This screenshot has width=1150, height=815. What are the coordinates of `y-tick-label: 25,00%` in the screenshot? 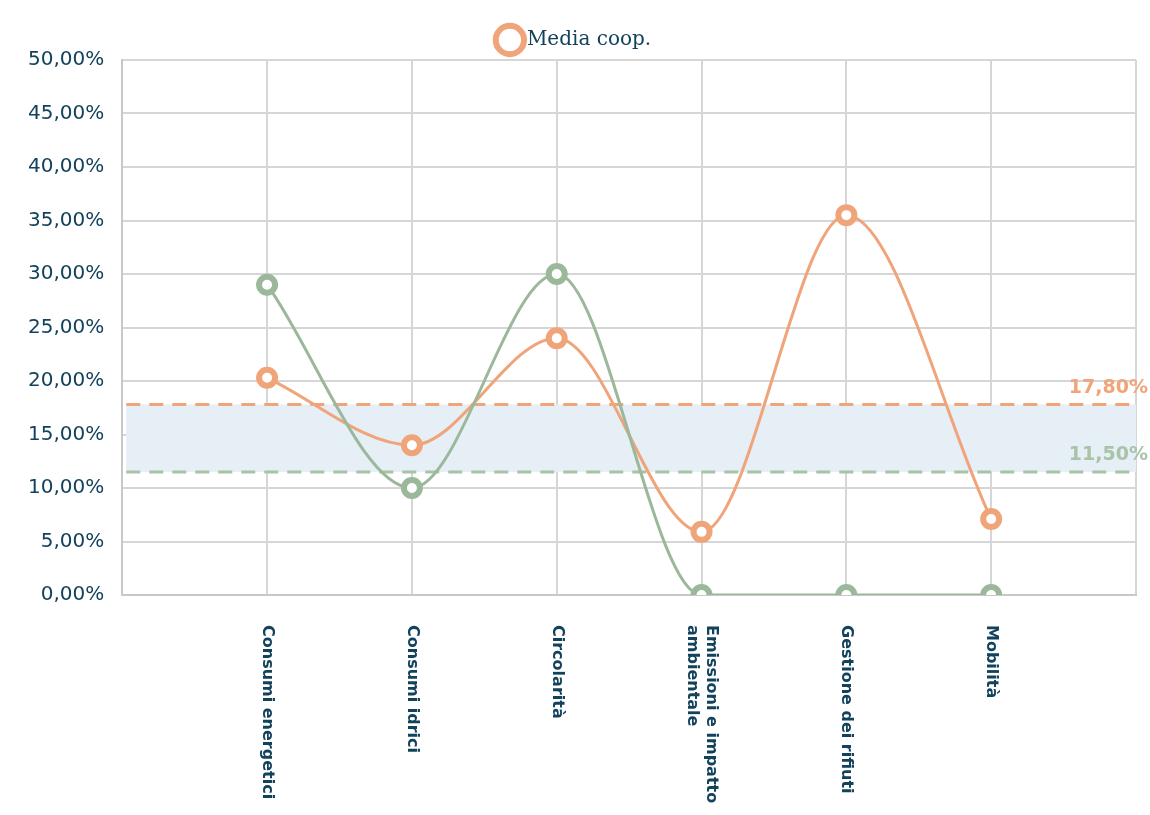 It's located at (66, 325).